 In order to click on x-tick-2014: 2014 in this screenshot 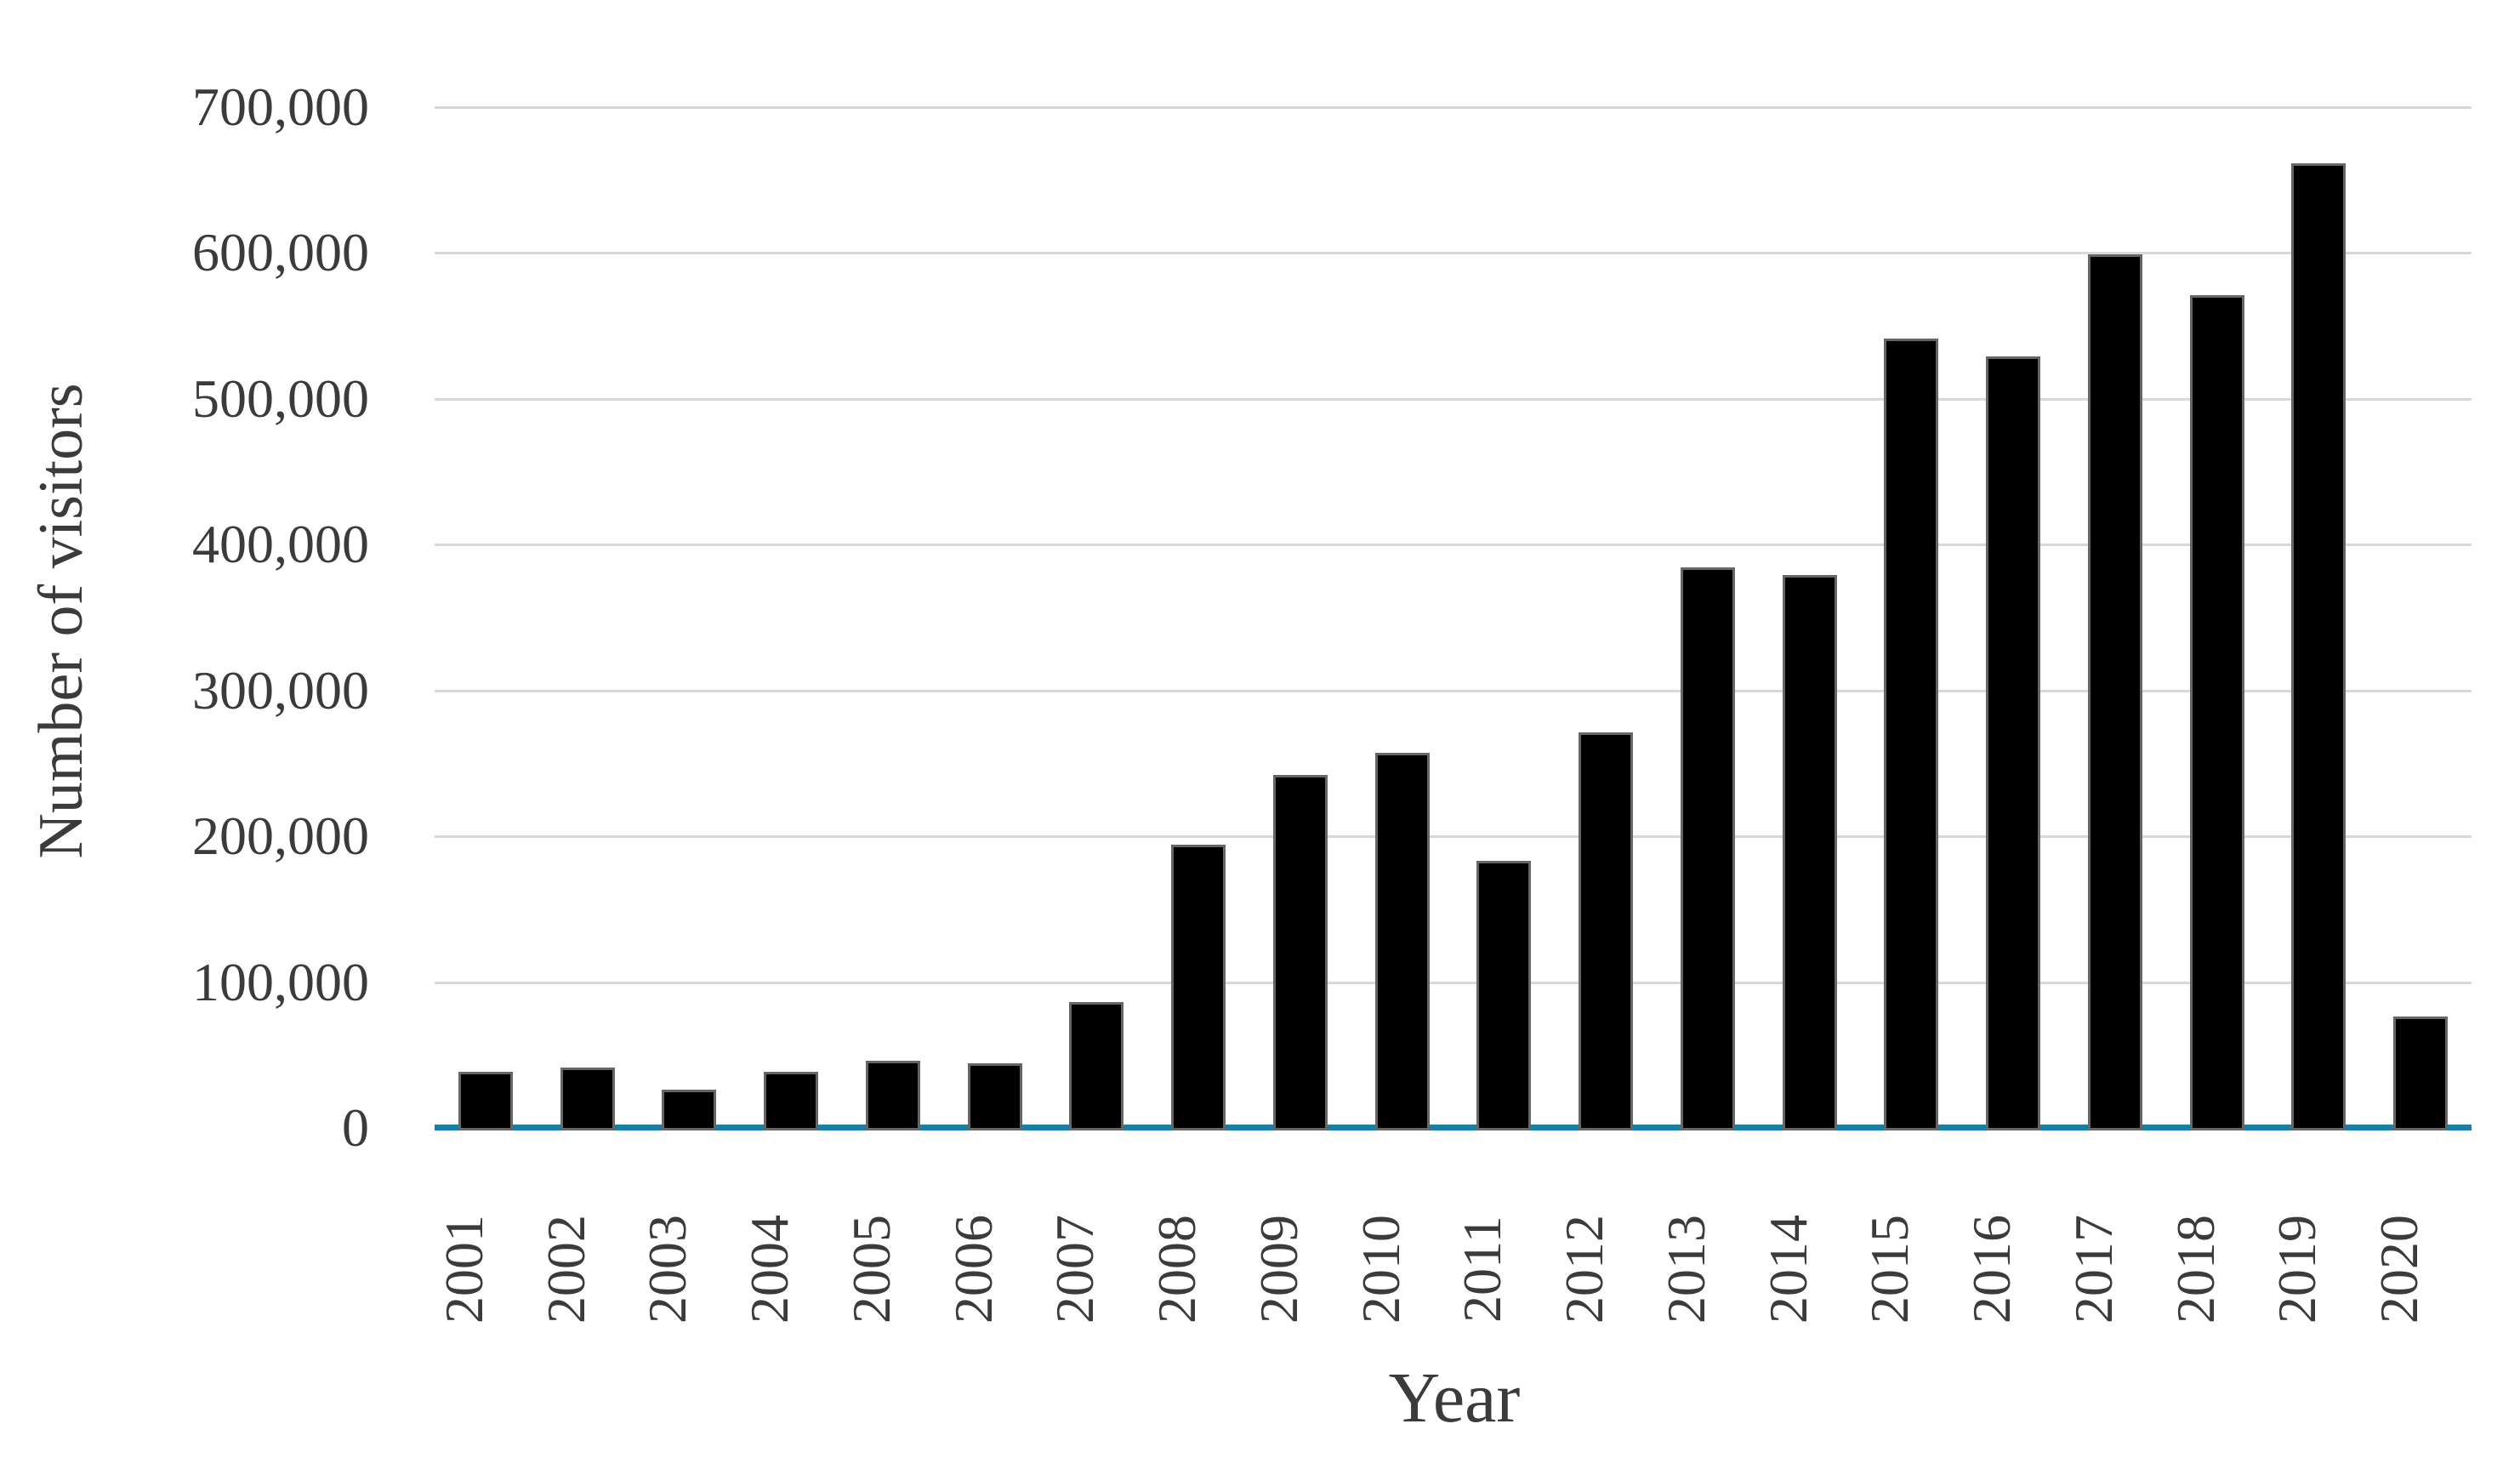, I will do `click(1788, 1269)`.